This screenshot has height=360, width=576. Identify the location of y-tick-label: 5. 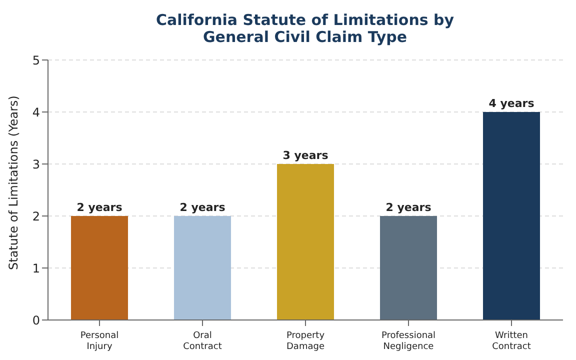
(36, 60).